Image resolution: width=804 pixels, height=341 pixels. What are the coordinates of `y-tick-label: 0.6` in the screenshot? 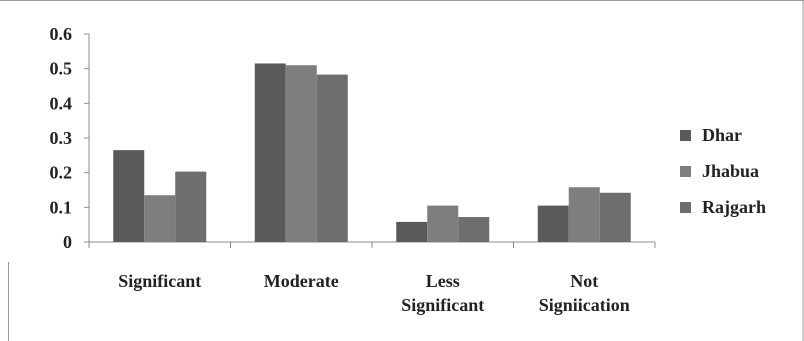 It's located at (61, 34).